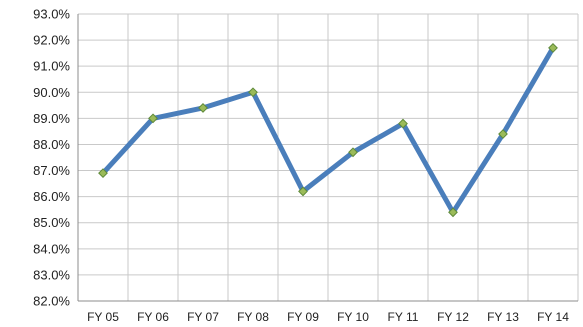 This screenshot has height=327, width=583. I want to click on x-tick-label: FY 11, so click(403, 317).